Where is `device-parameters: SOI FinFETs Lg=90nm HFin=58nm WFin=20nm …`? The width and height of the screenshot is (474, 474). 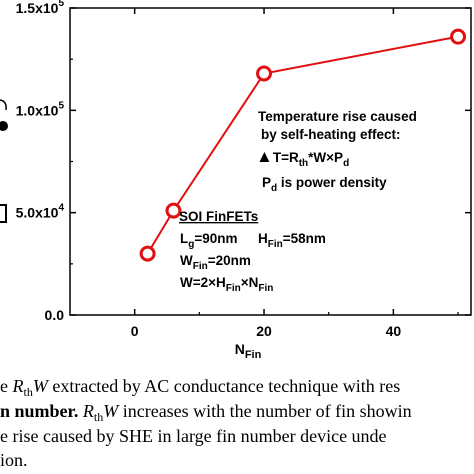 device-parameters: SOI FinFETs Lg=90nm HFin=58nm WFin=20nm … is located at coordinates (252, 251).